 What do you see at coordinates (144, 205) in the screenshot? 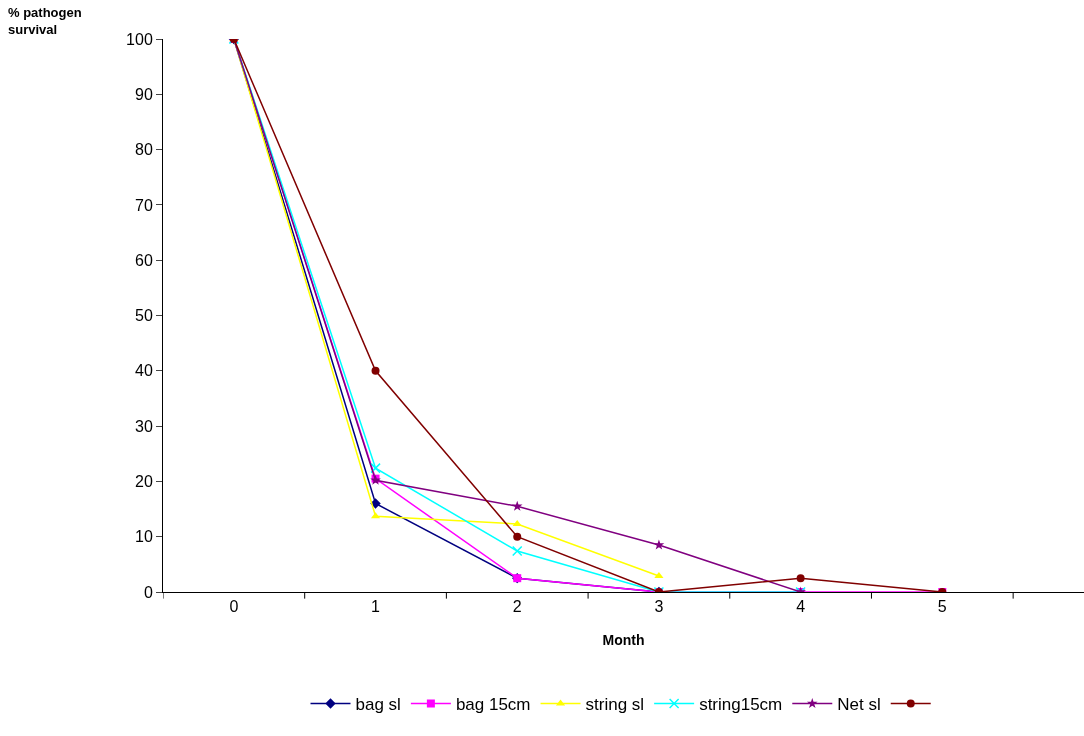
I see `y-tick-label: 70` at bounding box center [144, 205].